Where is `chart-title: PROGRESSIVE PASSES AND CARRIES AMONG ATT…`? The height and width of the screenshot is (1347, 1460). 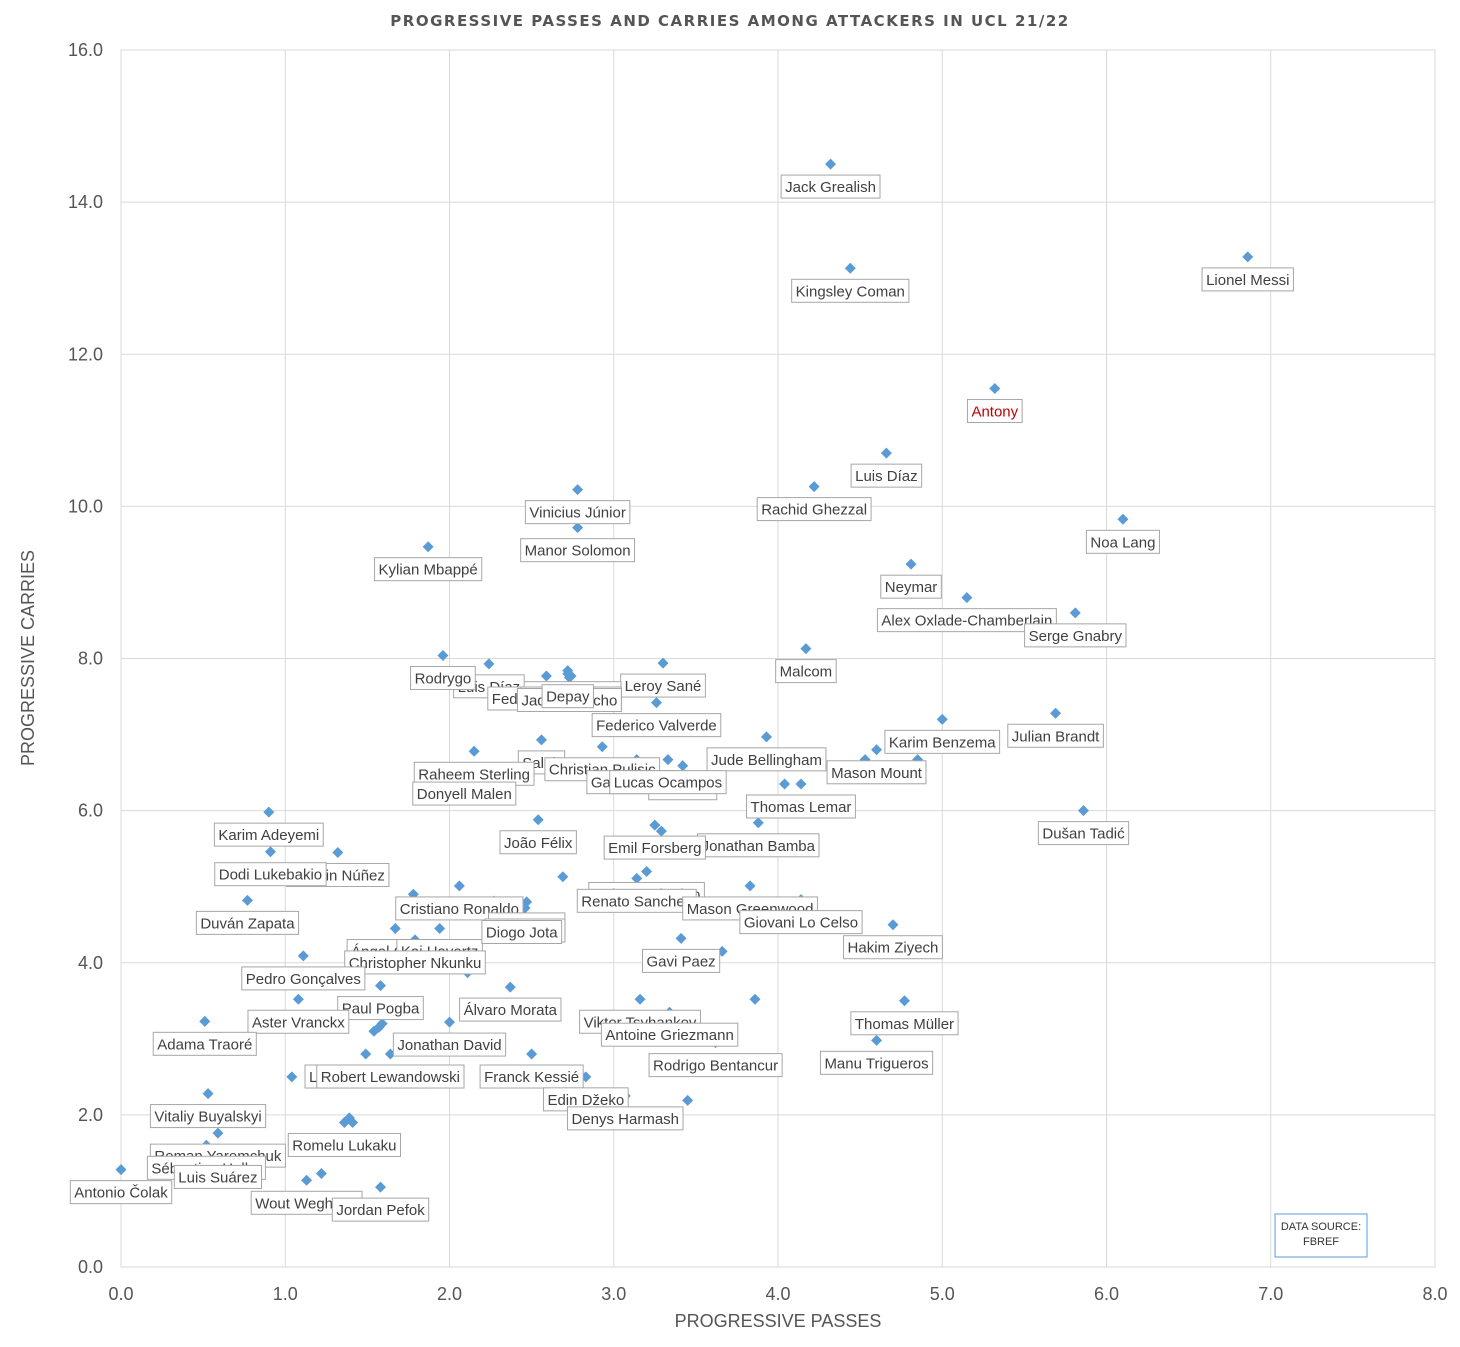 chart-title: PROGRESSIVE PASSES AND CARRIES AMONG ATT… is located at coordinates (729, 21).